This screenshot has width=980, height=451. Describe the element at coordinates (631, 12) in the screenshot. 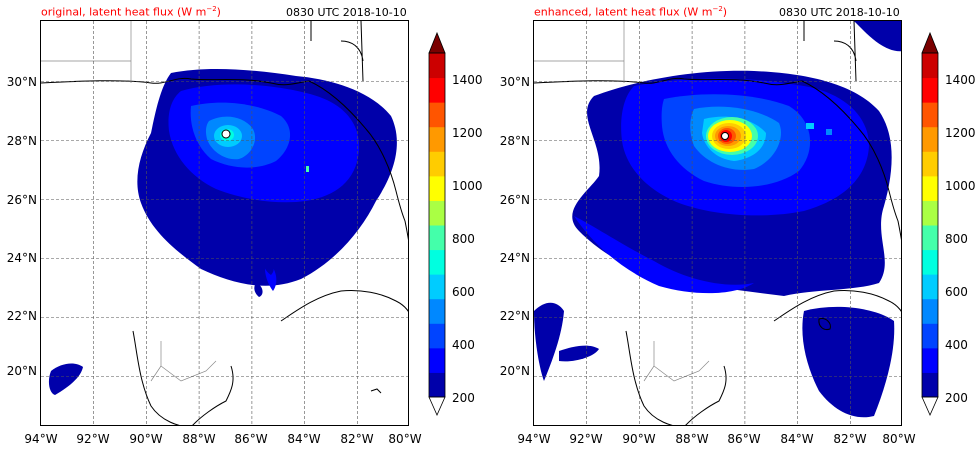

I see `panel-title: enhanced, latent heat flux (W m−2)` at that location.